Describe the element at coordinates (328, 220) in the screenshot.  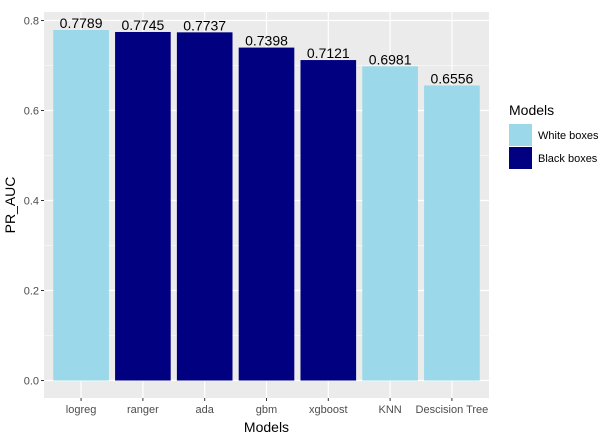
I see `bar-xgboost` at that location.